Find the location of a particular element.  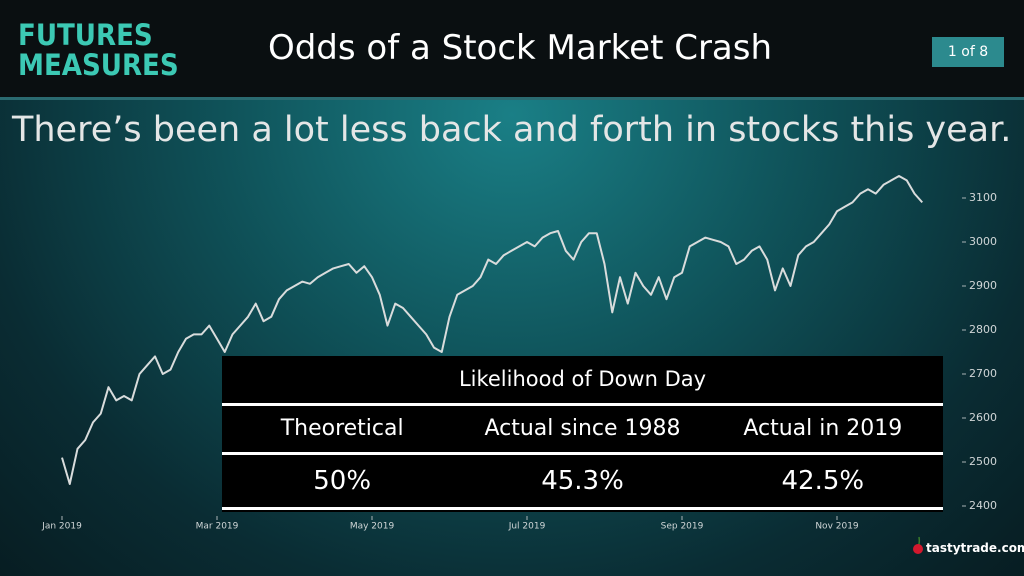

y-tick-label: 2400 is located at coordinates (983, 505).